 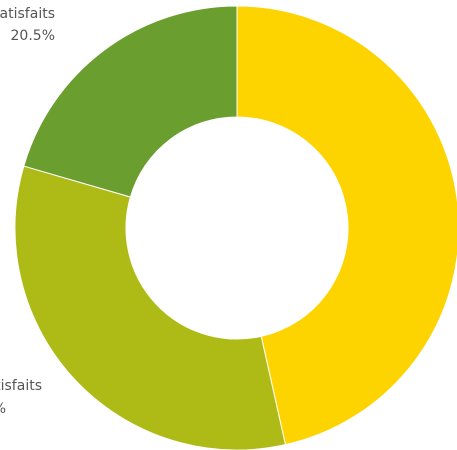 What do you see at coordinates (33, 36) in the screenshot?
I see `slice-label-value: 20.5%` at bounding box center [33, 36].